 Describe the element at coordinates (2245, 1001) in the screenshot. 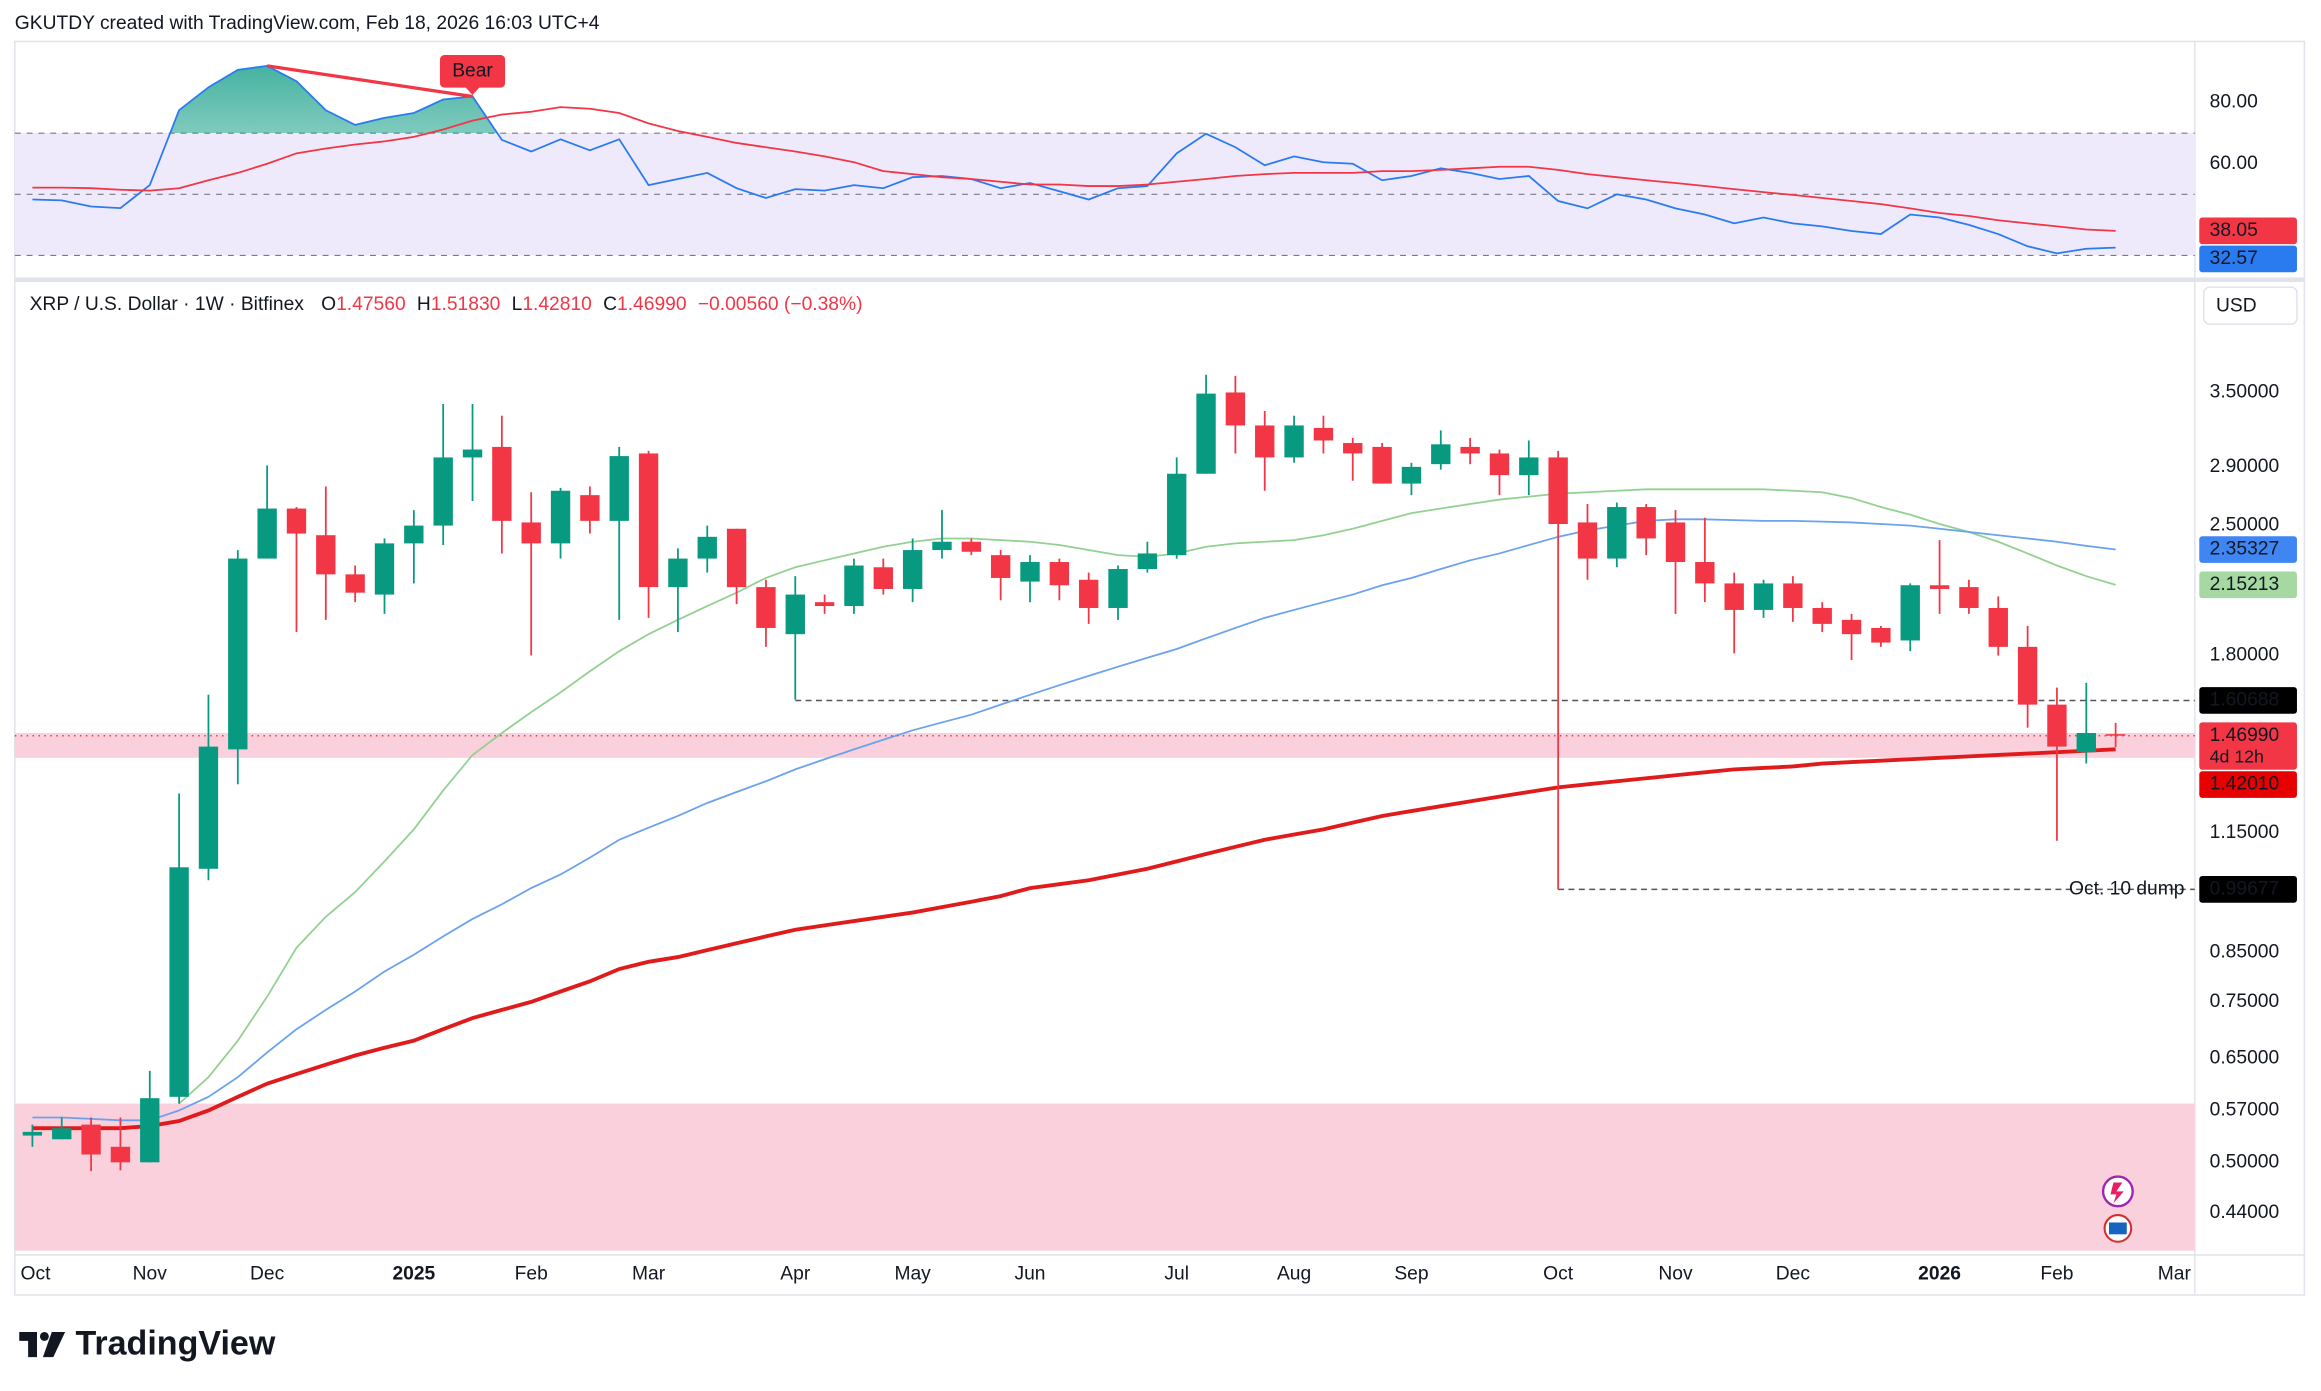

I see `y-tick-label: 0.75000` at that location.